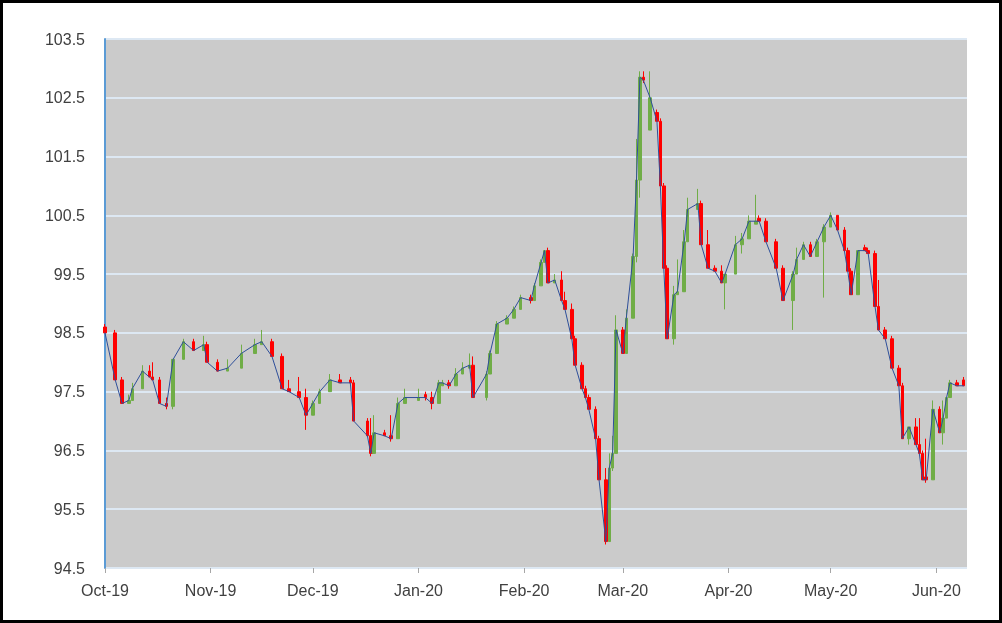 The image size is (1002, 623). What do you see at coordinates (623, 590) in the screenshot?
I see `x-tick-label: Mar-20` at bounding box center [623, 590].